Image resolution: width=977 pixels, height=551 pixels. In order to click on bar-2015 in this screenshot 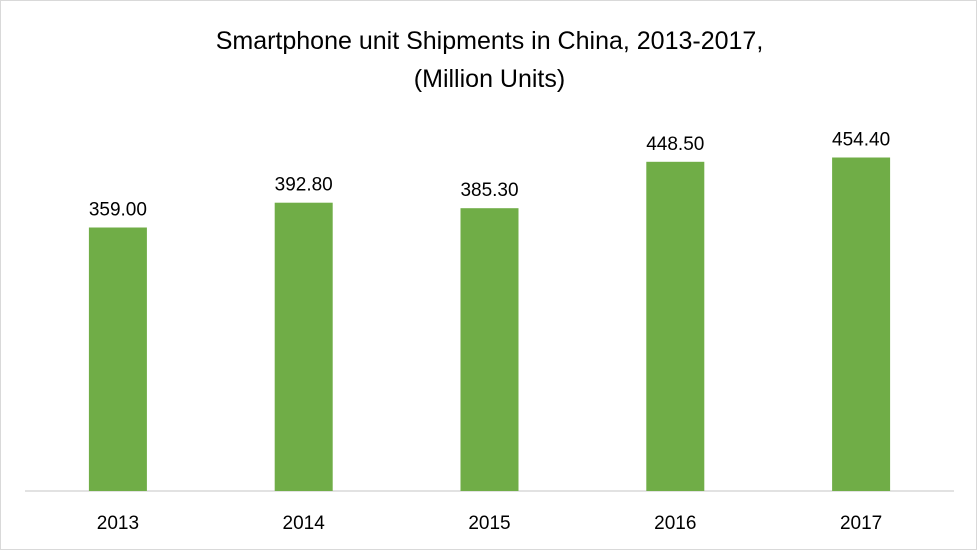, I will do `click(489, 349)`.